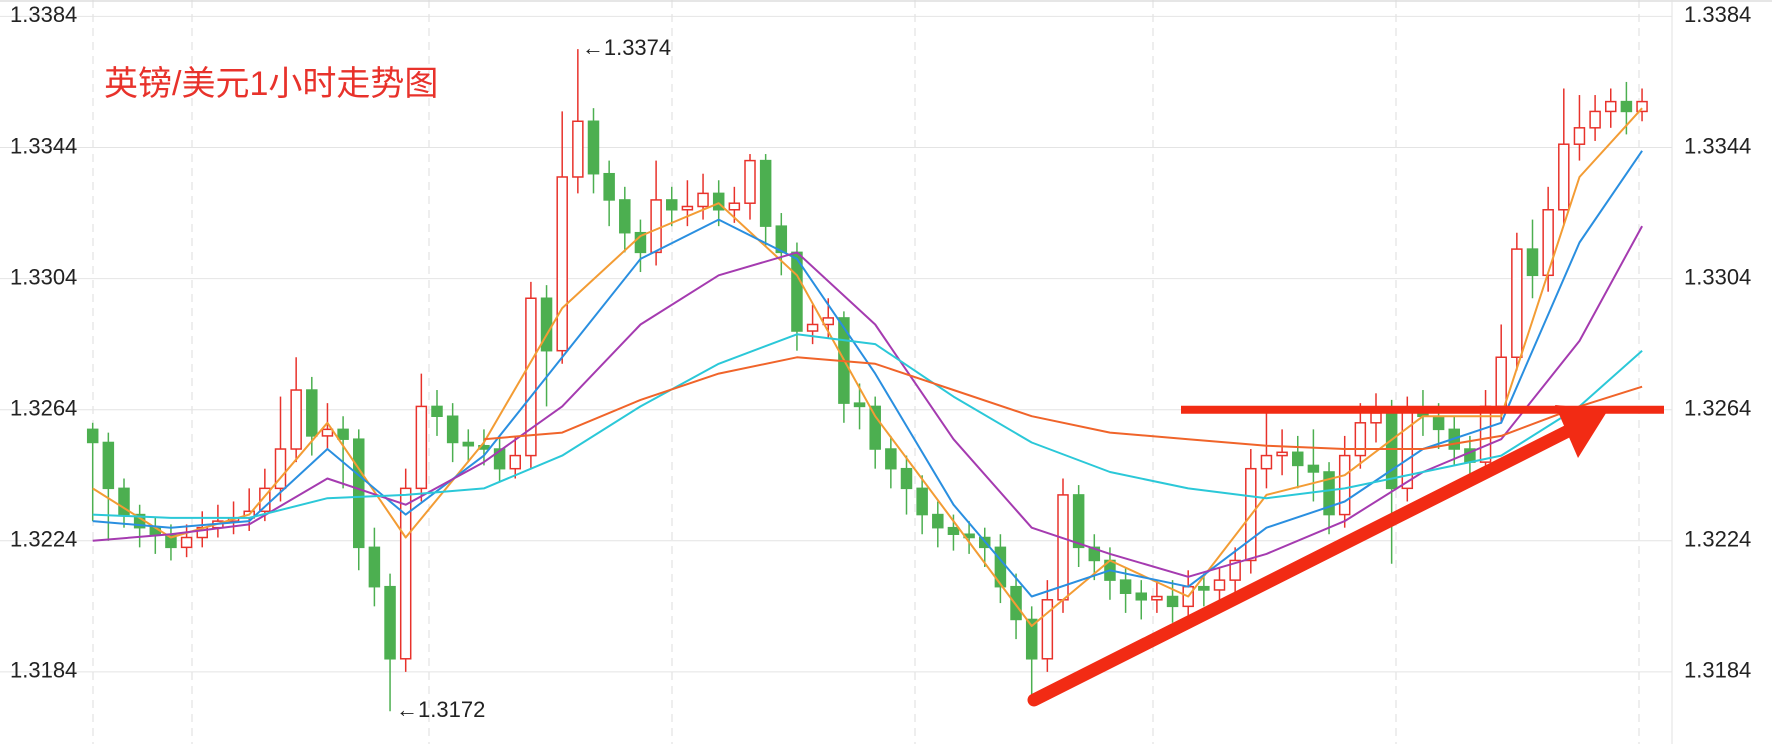 The height and width of the screenshot is (744, 1772). What do you see at coordinates (1717, 276) in the screenshot?
I see `y-tick-label-right: 1.3304` at bounding box center [1717, 276].